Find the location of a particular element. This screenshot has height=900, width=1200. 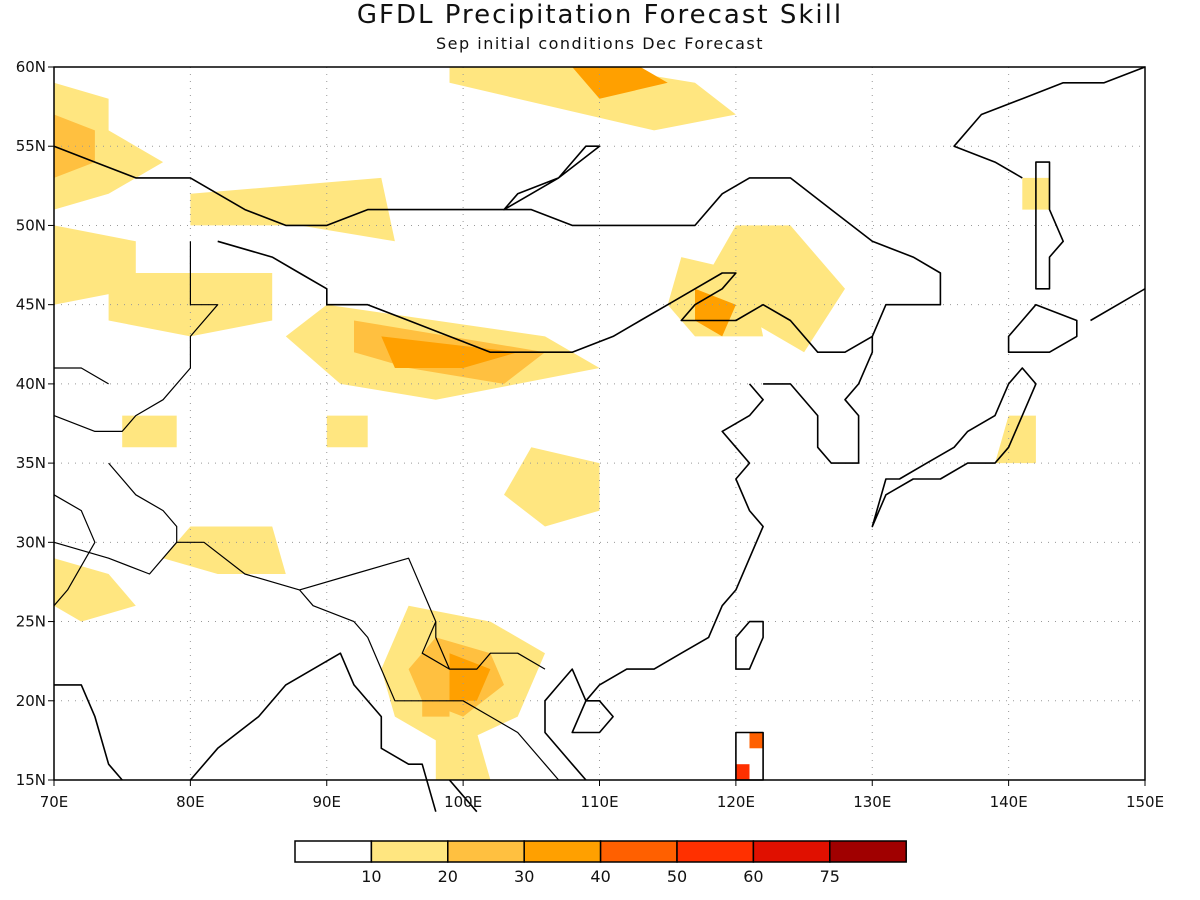

lon-tick-label: 140E is located at coordinates (1009, 802).